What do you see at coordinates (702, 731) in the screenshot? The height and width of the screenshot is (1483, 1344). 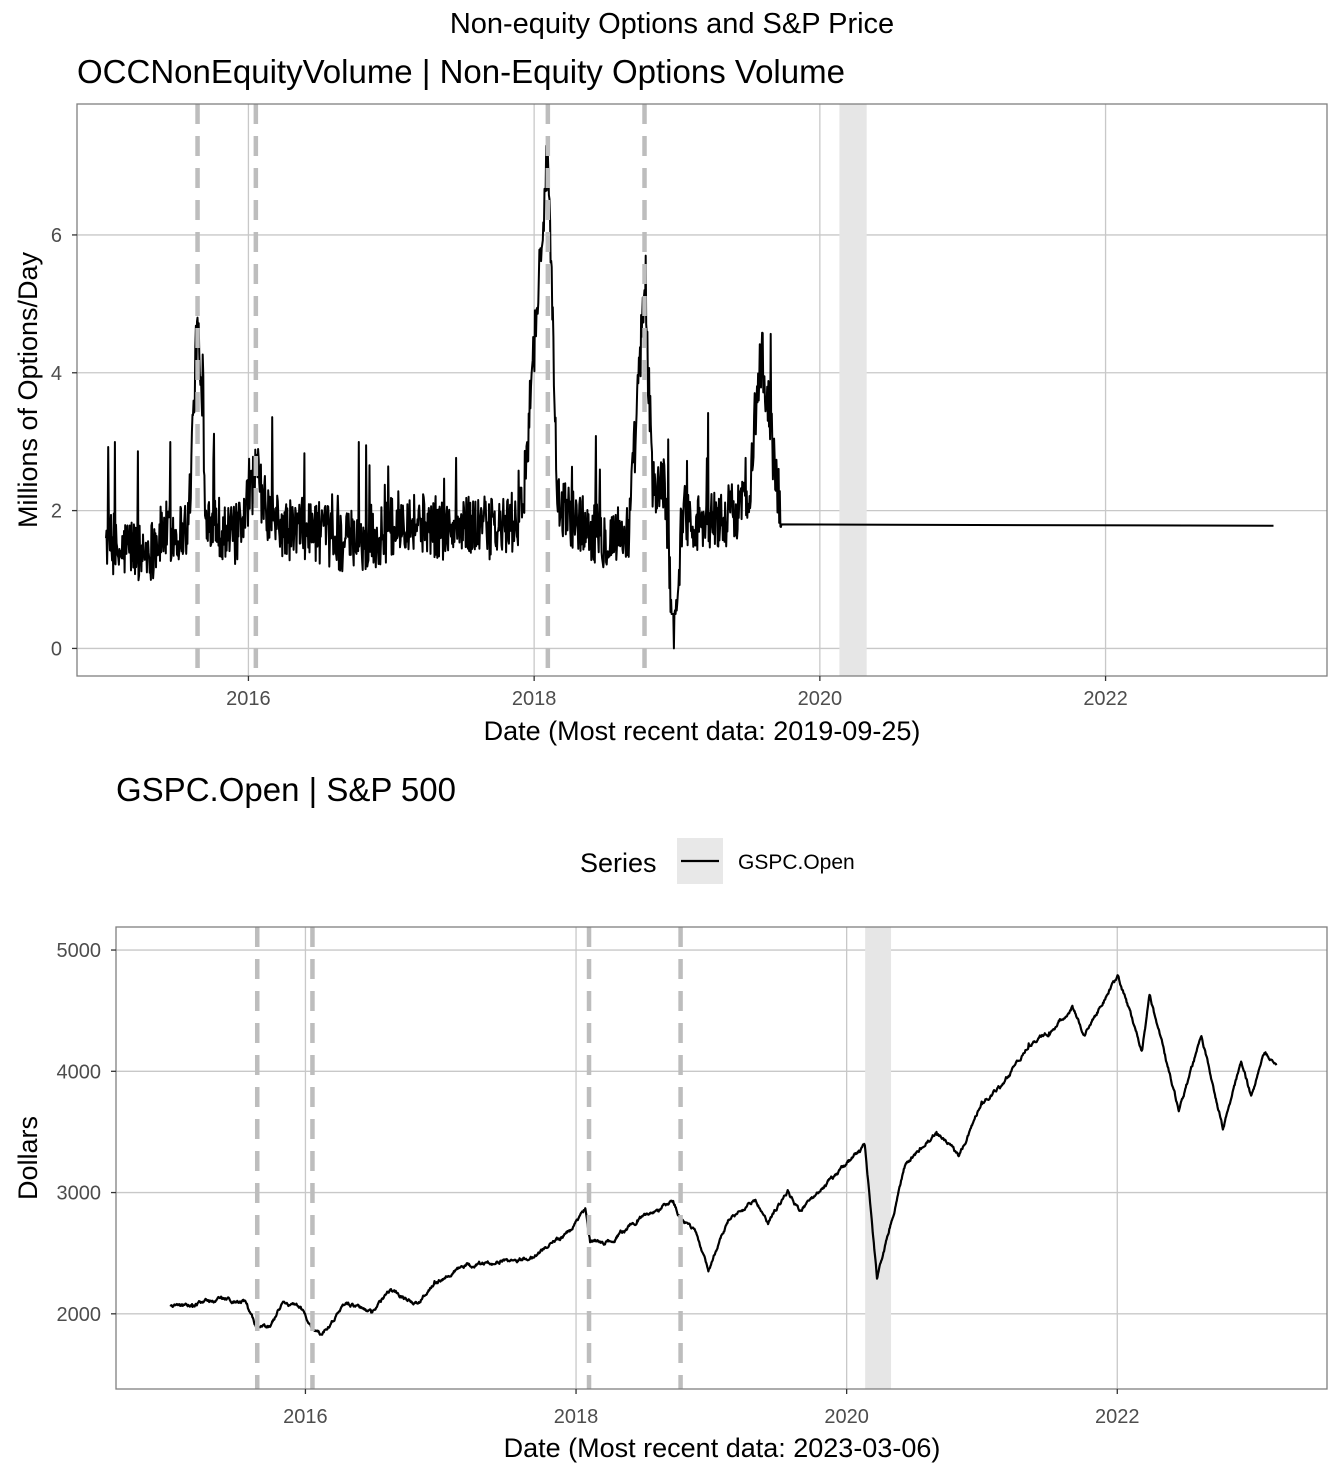 I see `panel1-x-axis-label: Date (Most recent data: 2019-09-25)` at bounding box center [702, 731].